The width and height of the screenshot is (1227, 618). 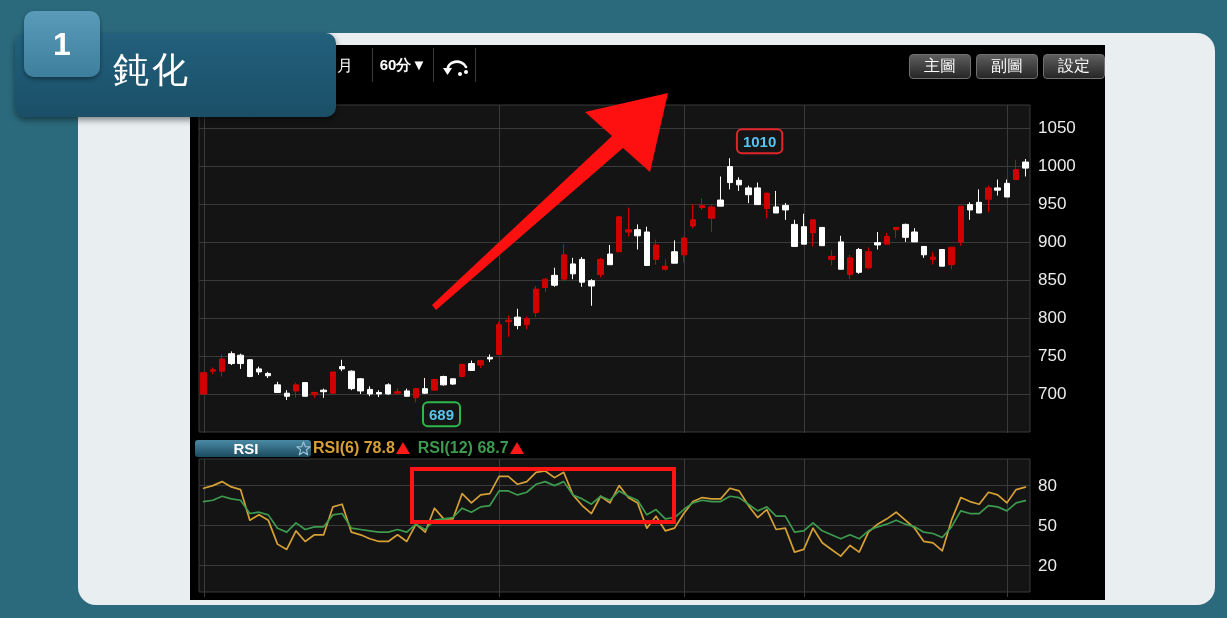 What do you see at coordinates (1052, 204) in the screenshot?
I see `y-tick-label: 950` at bounding box center [1052, 204].